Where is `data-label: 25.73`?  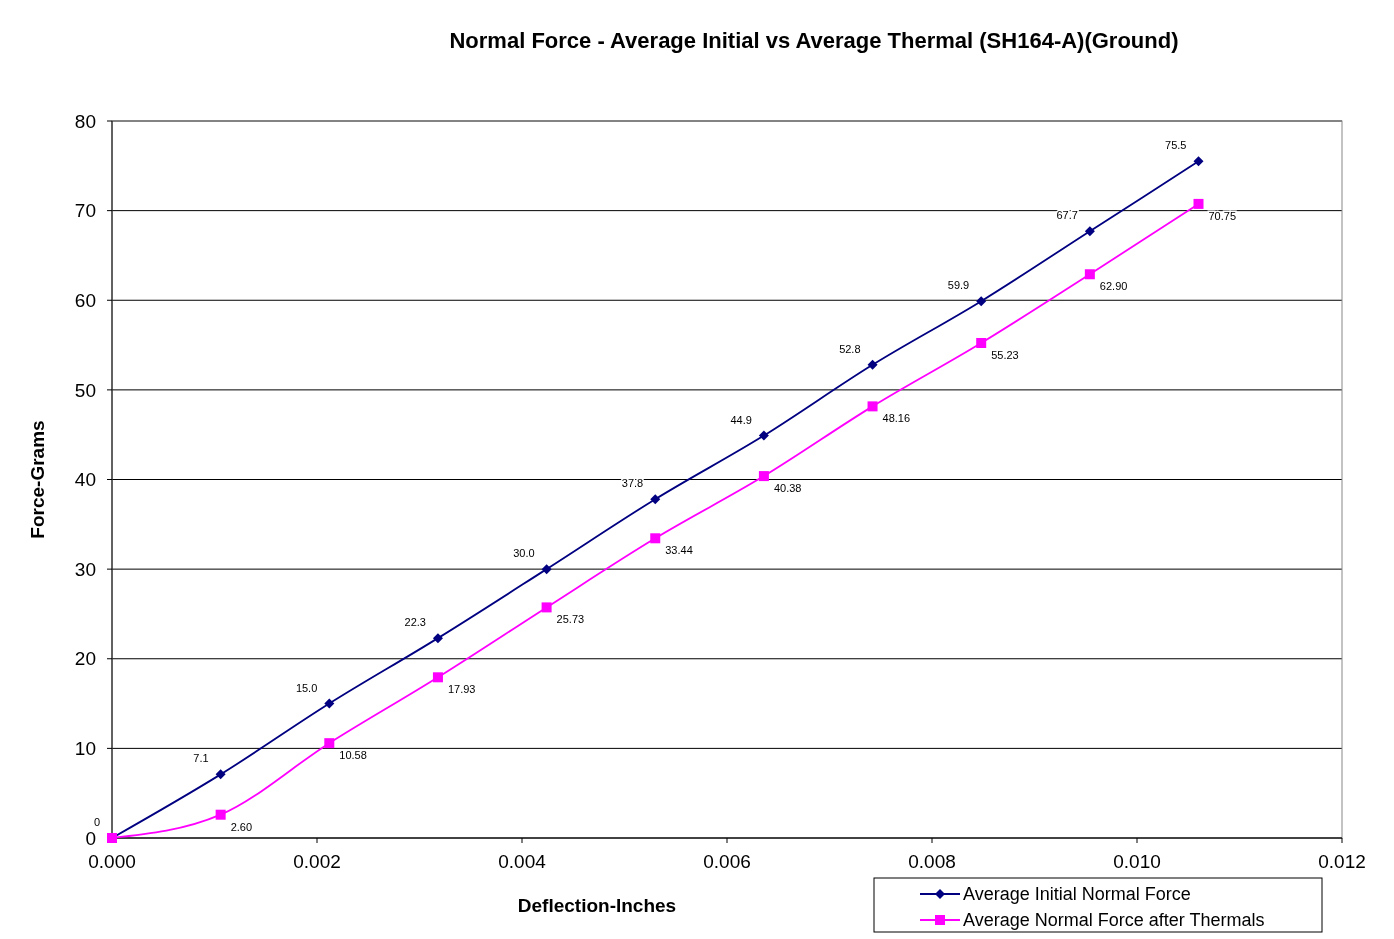 data-label: 25.73 is located at coordinates (570, 619).